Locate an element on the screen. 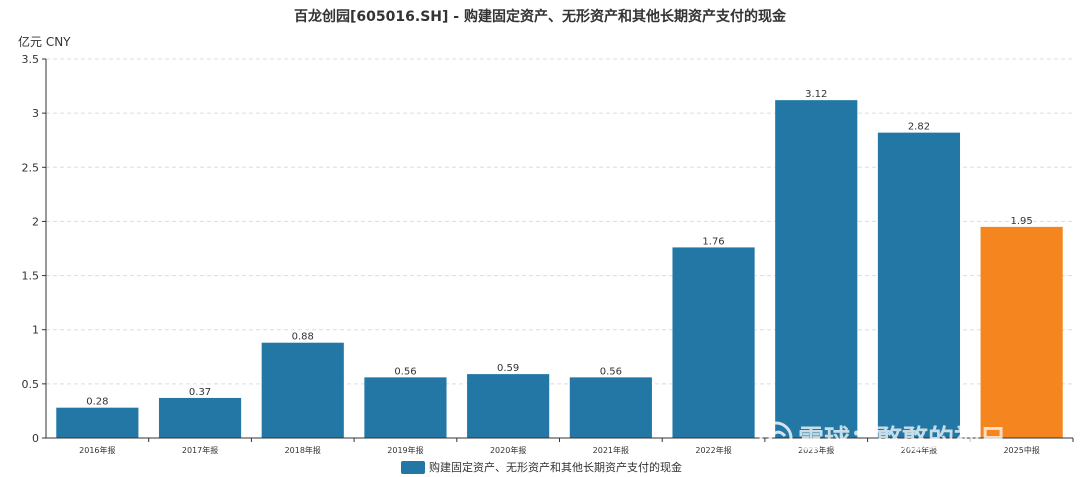  bar-value-label: 2.82 is located at coordinates (919, 127).